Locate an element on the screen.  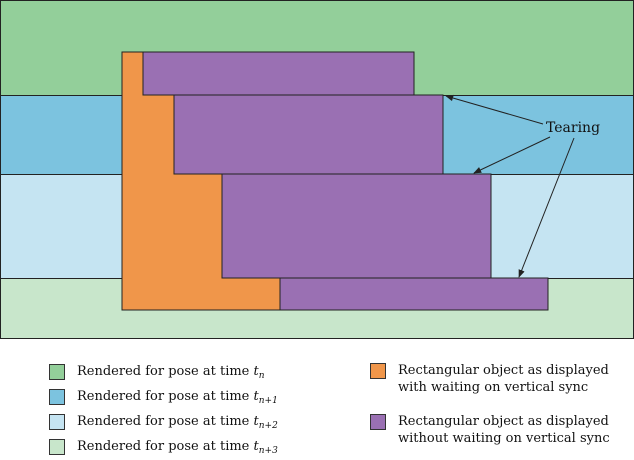
legend-label-pose-n1: Rendered for pose at time tn+1 is located at coordinates (177, 397).